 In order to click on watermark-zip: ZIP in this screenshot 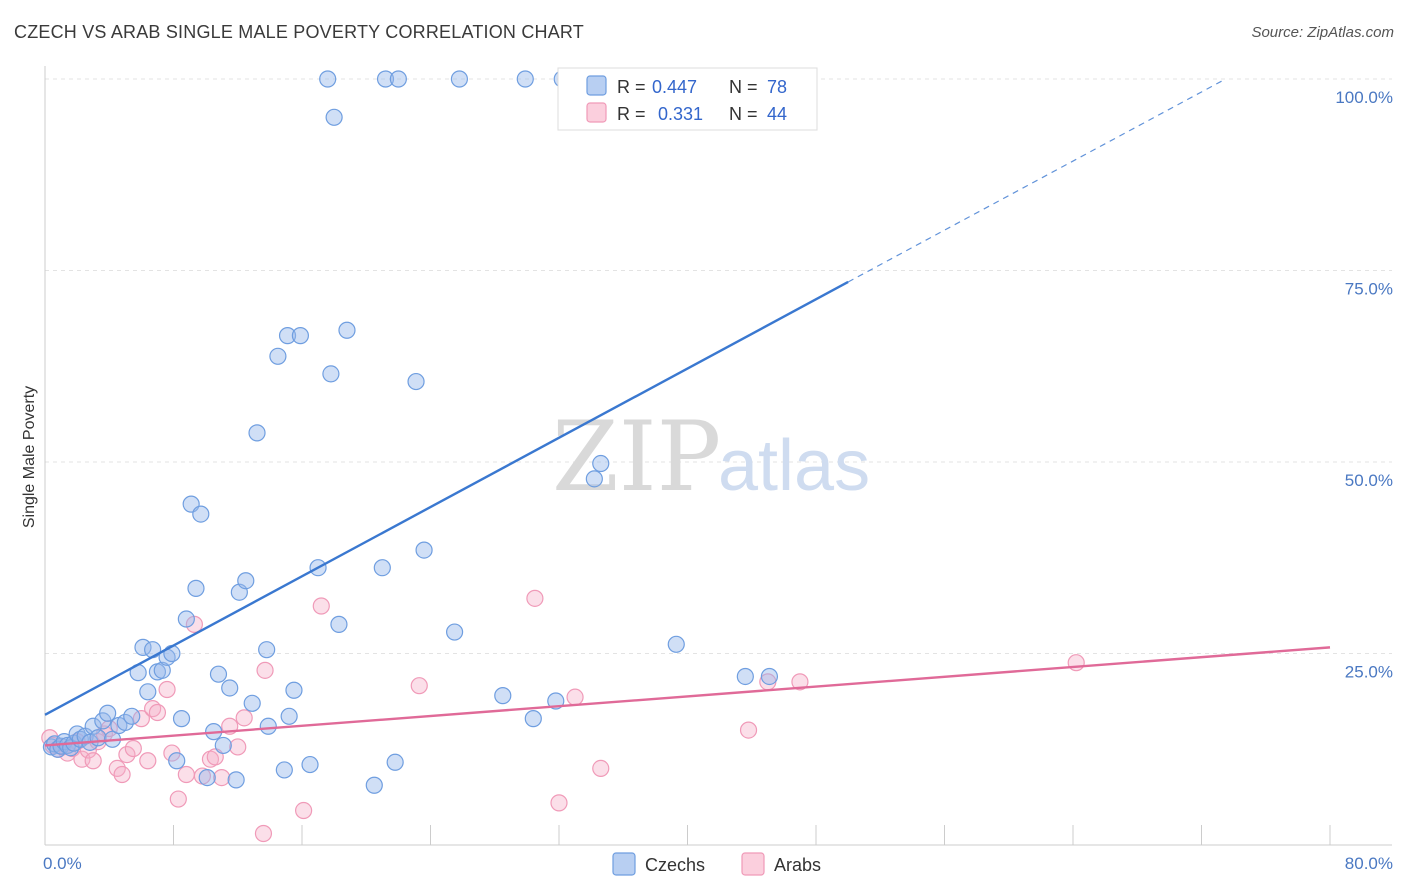, I will do `click(636, 457)`.